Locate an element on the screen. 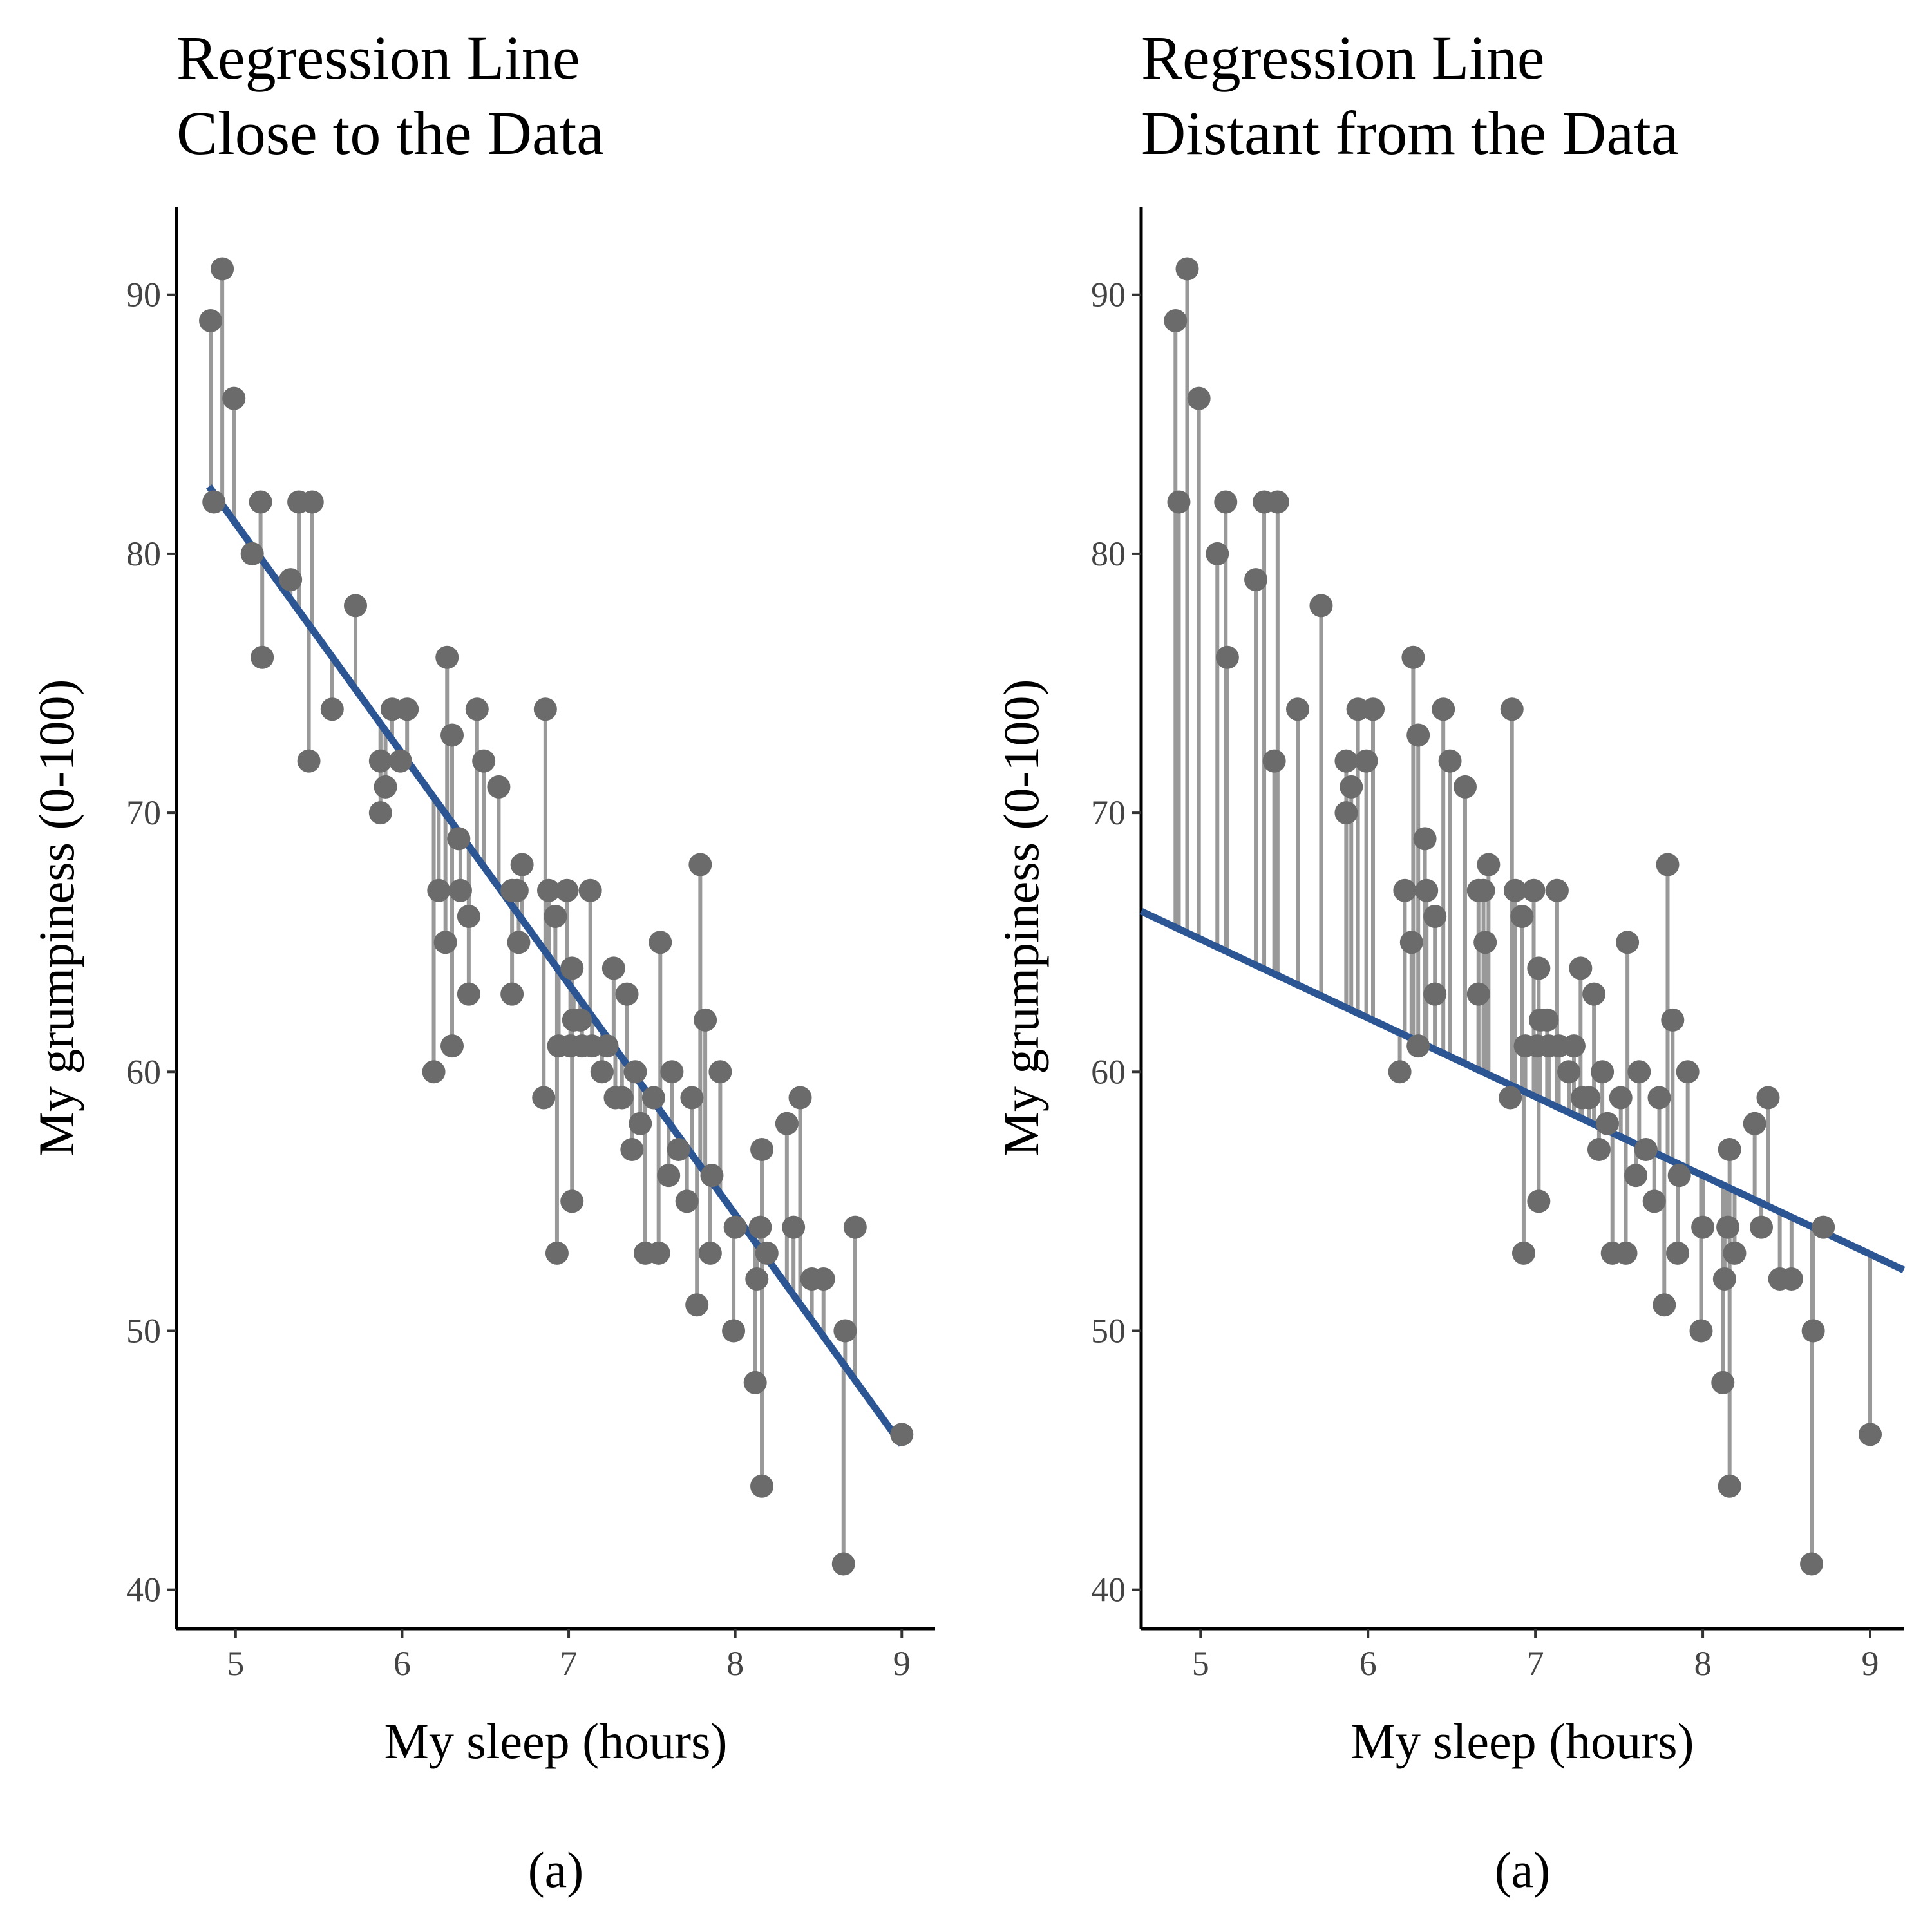 This screenshot has height=1932, width=1932. x-tick-label: 9 is located at coordinates (902, 1663).